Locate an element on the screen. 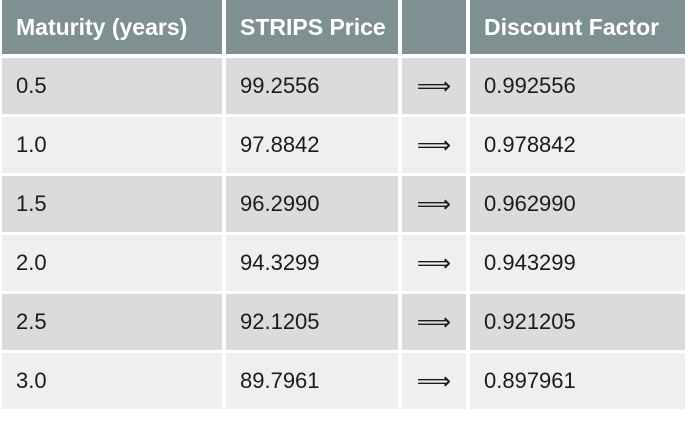 The image size is (688, 423). cell-price: 96.2990 is located at coordinates (313, 204).